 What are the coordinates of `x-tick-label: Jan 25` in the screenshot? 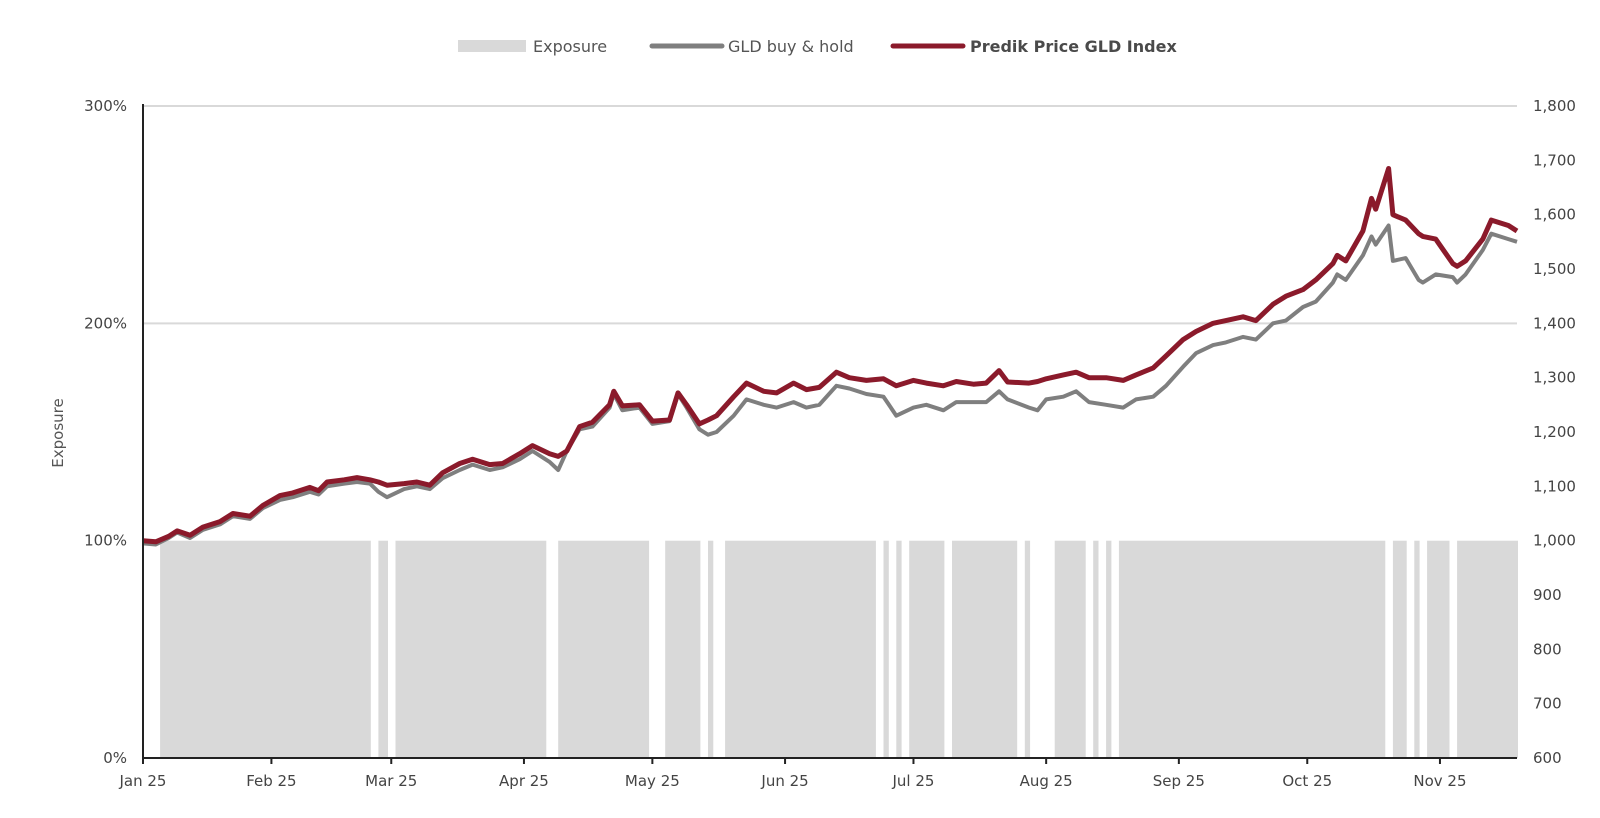 It's located at (143, 781).